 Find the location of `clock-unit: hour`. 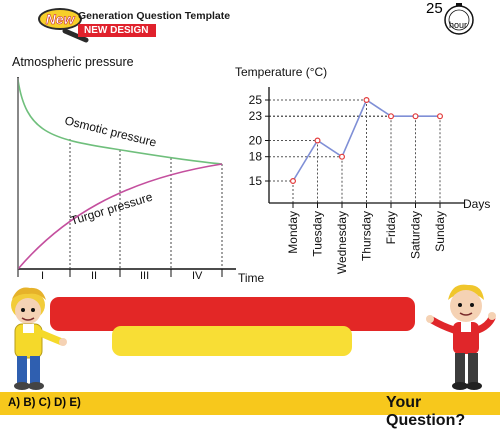

clock-unit: hour is located at coordinates (458, 25).